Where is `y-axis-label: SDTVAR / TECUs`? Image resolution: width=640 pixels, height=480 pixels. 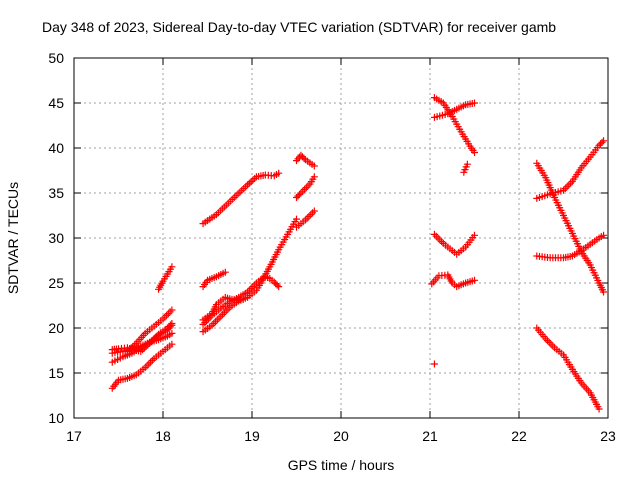
y-axis-label: SDTVAR / TECUs is located at coordinates (13, 238).